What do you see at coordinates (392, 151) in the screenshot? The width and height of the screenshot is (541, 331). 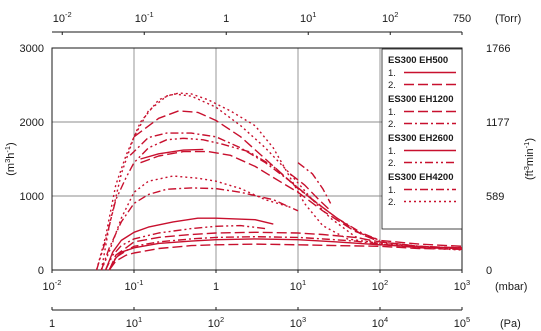 I see `legend-entry-label-2-0: 1.` at bounding box center [392, 151].